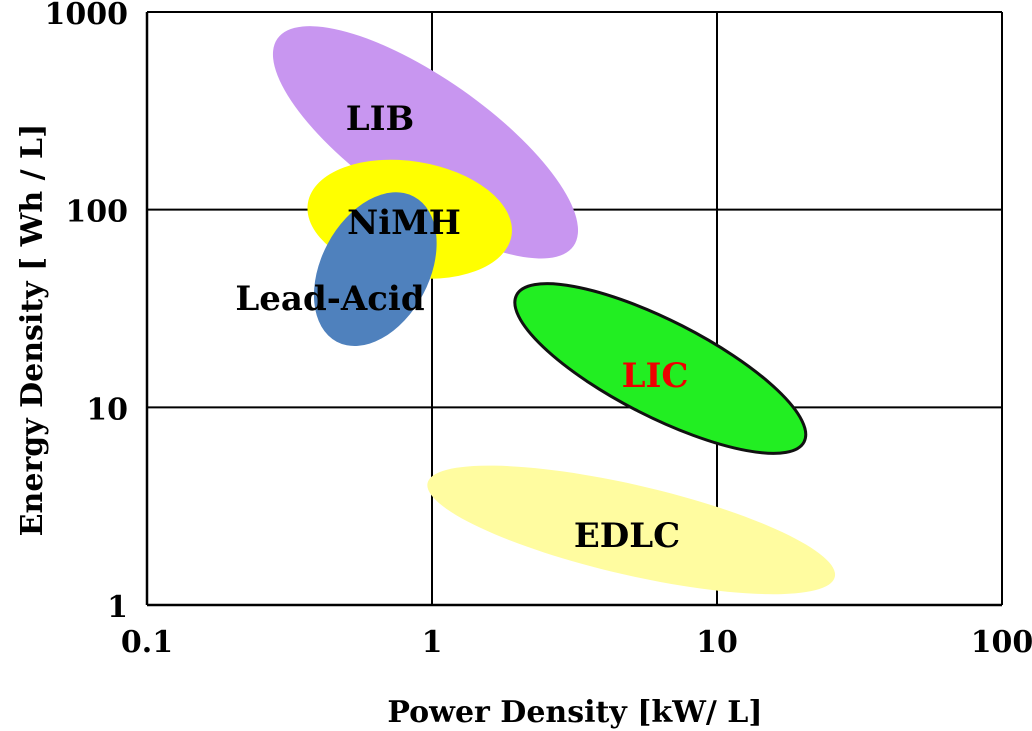  What do you see at coordinates (117, 607) in the screenshot?
I see `y-tick-label-1: 1` at bounding box center [117, 607].